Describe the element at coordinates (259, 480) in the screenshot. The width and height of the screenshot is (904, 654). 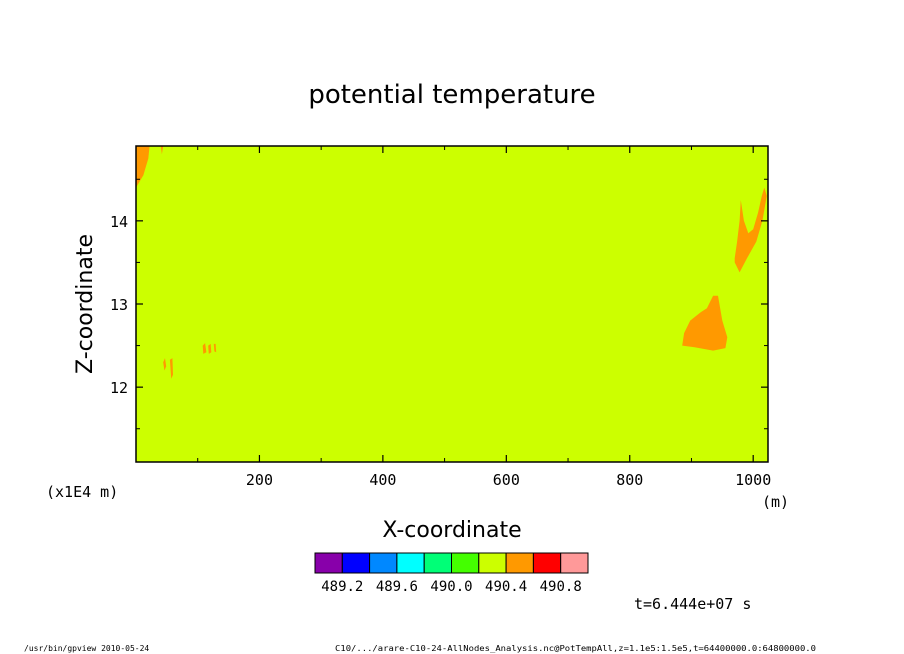
I see `x-tick-label: 200` at that location.